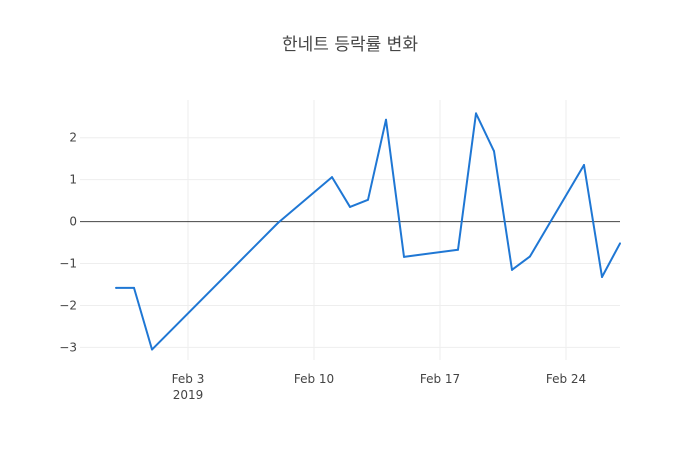 Image resolution: width=700 pixels, height=450 pixels. What do you see at coordinates (314, 379) in the screenshot?
I see `x-tick-label: Feb 10` at bounding box center [314, 379].